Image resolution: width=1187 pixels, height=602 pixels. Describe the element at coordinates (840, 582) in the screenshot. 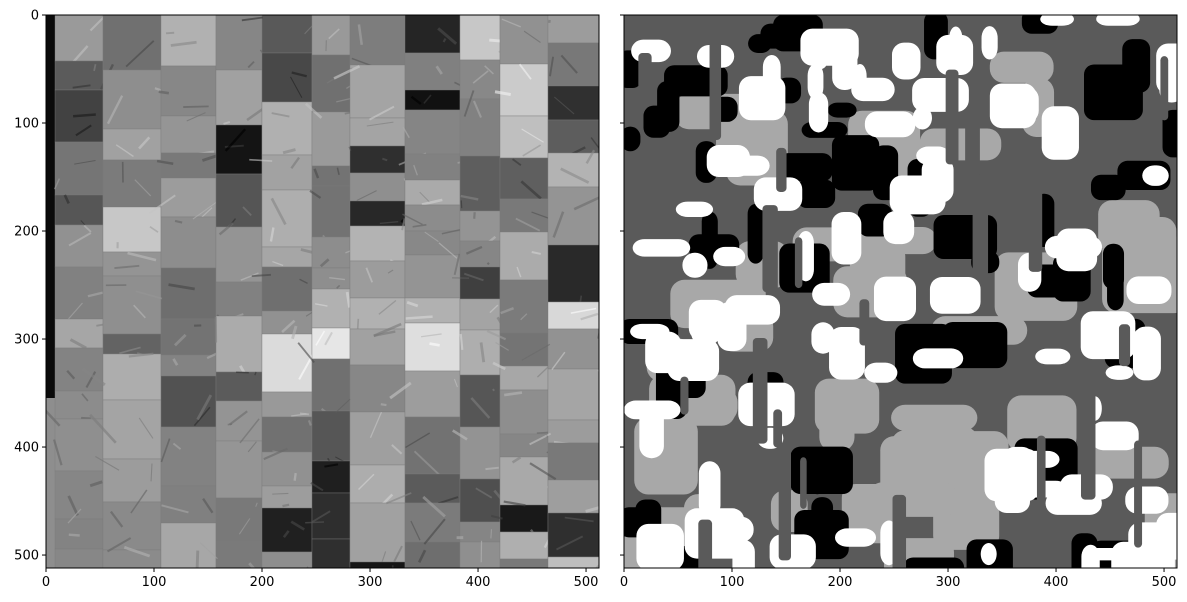

I see `x-tick-label: 200` at that location.